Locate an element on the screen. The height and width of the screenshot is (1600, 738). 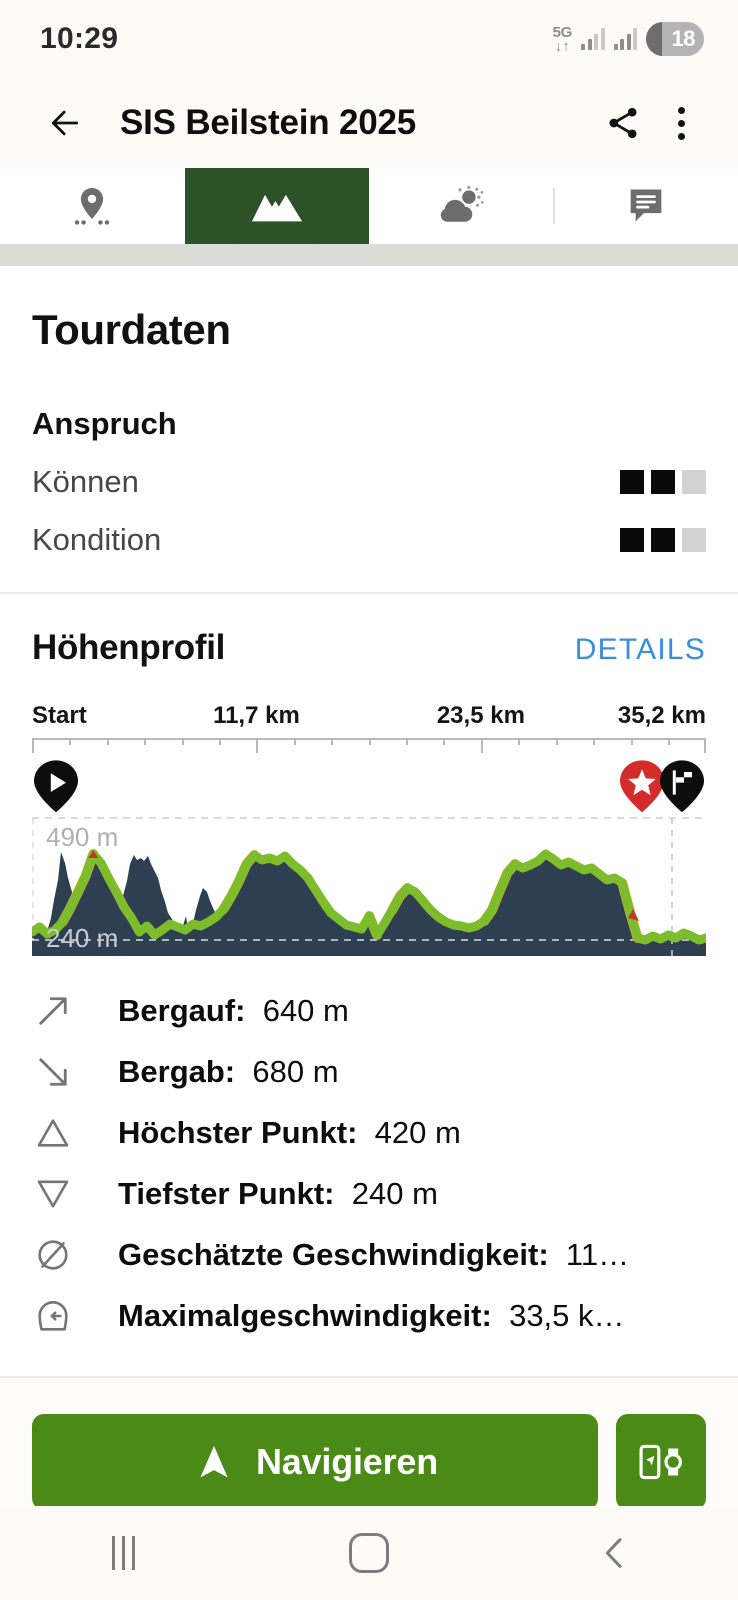
peak-marker-left is located at coordinates (93, 854).